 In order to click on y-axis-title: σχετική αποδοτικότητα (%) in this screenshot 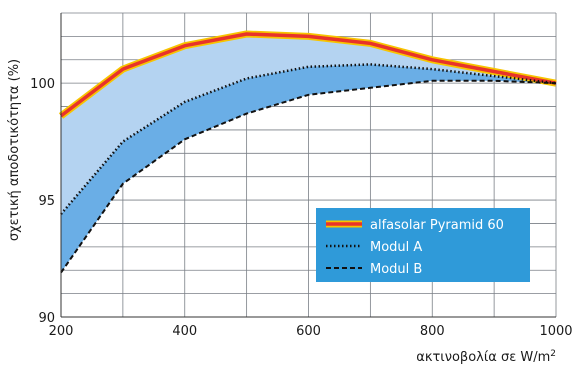, I will do `click(14, 150)`.